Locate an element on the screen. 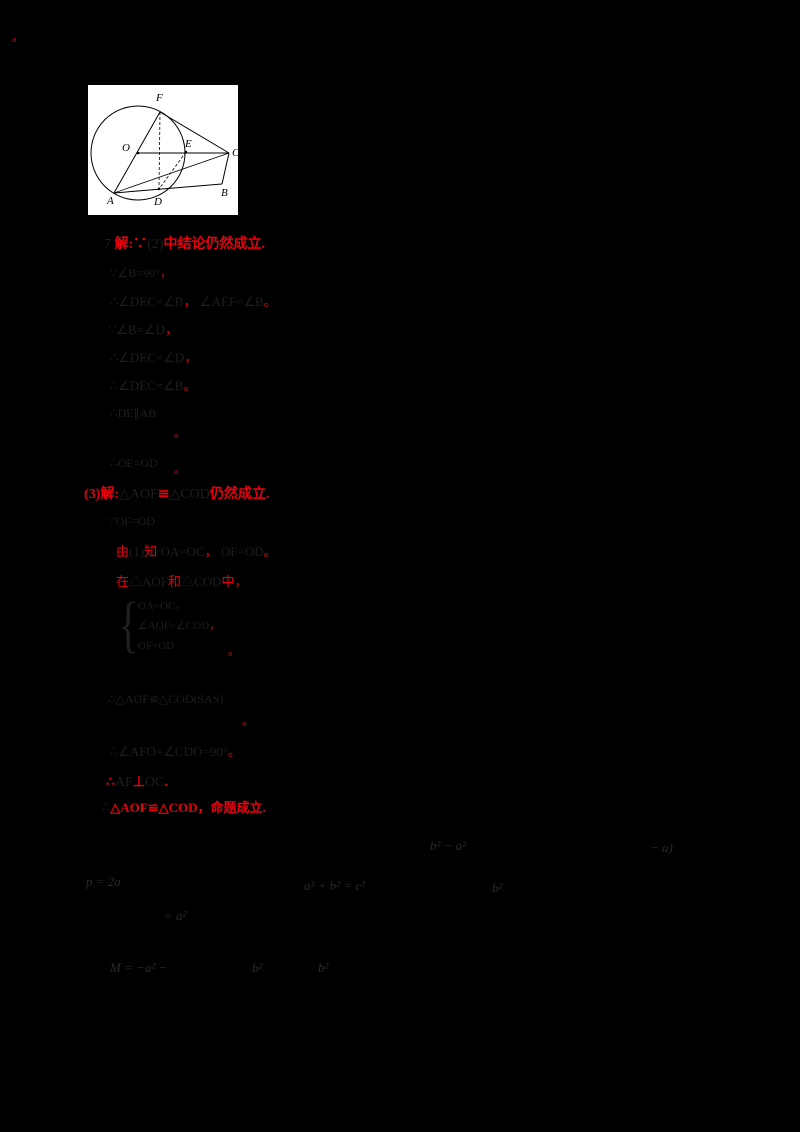 The height and width of the screenshot is (1132, 800). text-segment: (1) is located at coordinates (137, 551).